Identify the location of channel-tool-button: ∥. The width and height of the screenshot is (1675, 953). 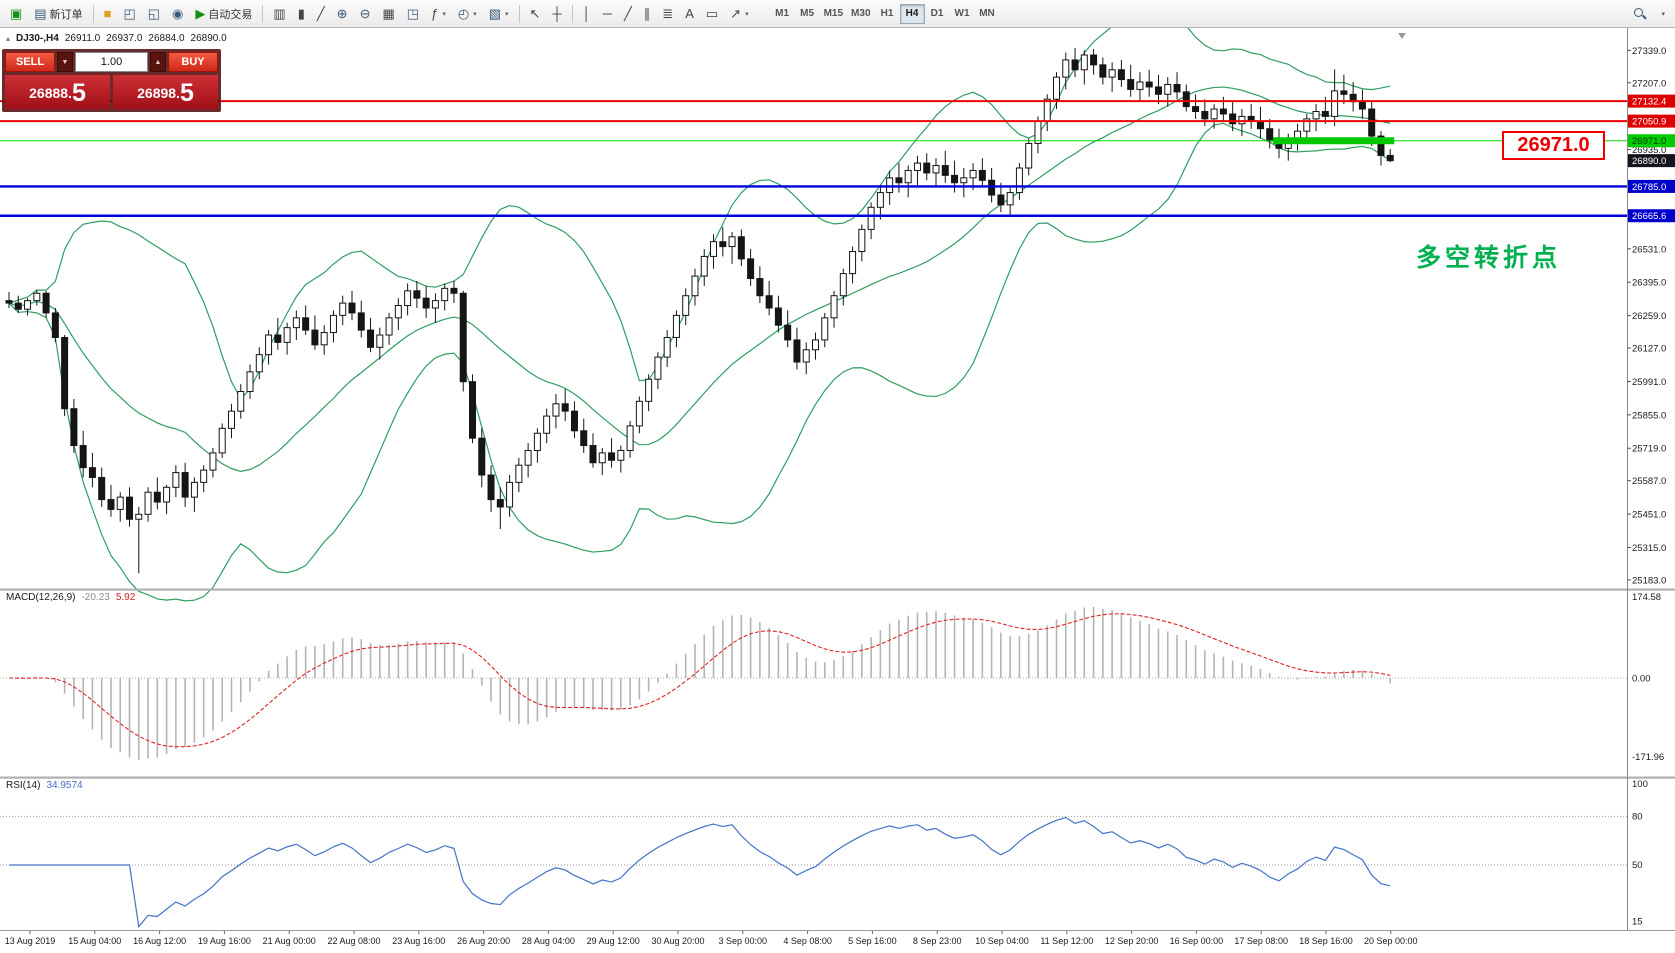
(647, 14).